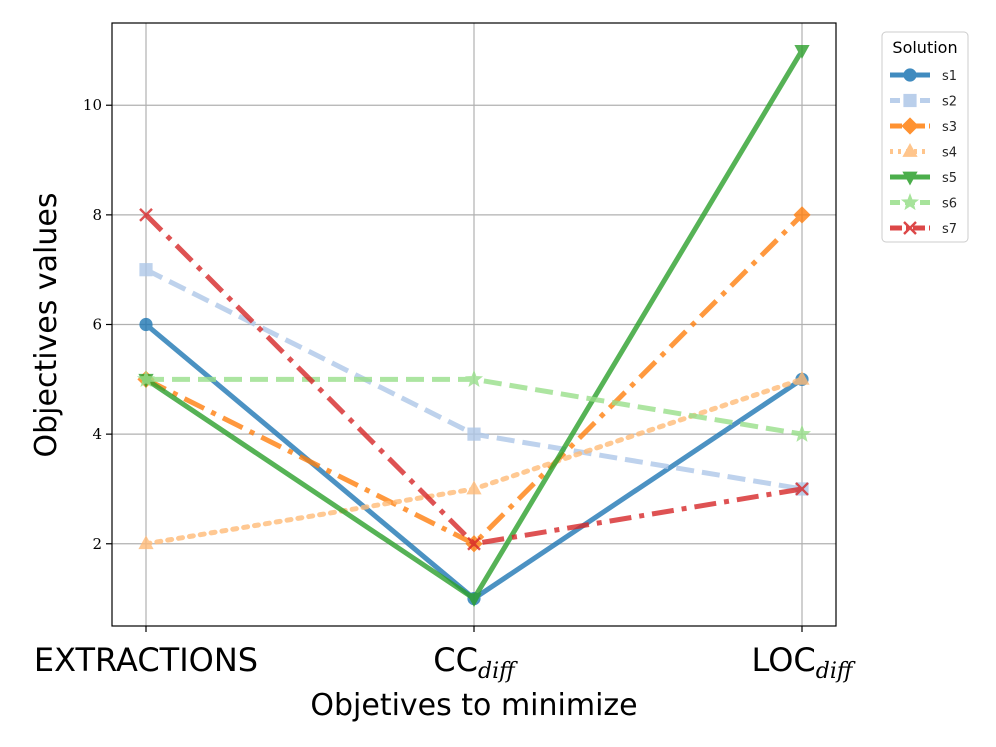  I want to click on legend-label: s4, so click(949, 153).